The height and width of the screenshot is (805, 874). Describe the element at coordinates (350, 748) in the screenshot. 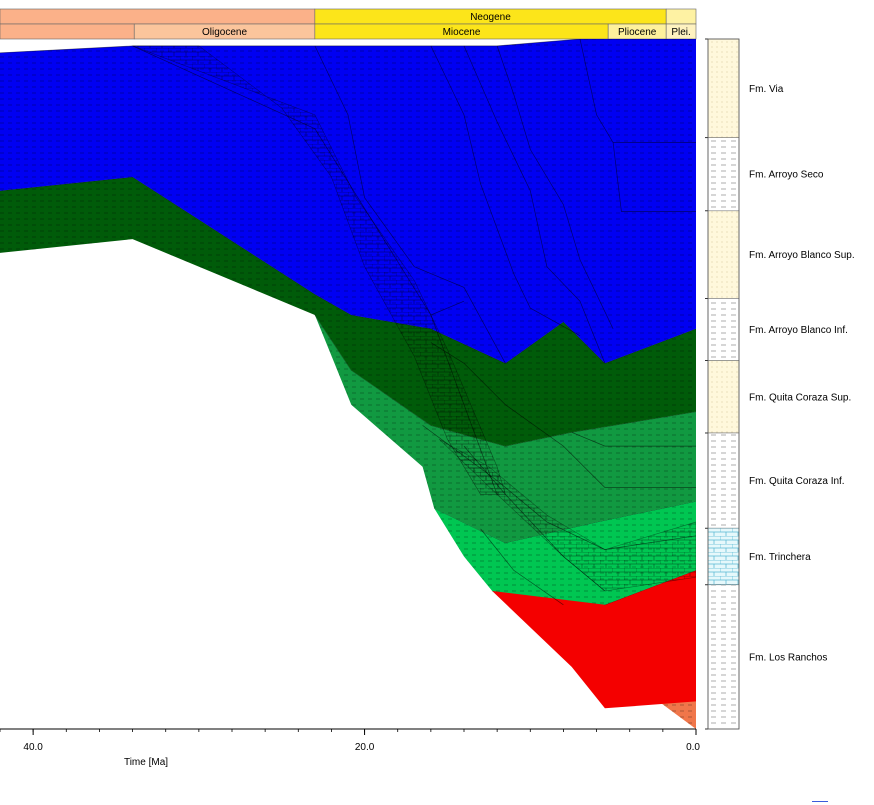

I see `x-axis: 40.0 20.0 0.0 Time [Ma]` at that location.